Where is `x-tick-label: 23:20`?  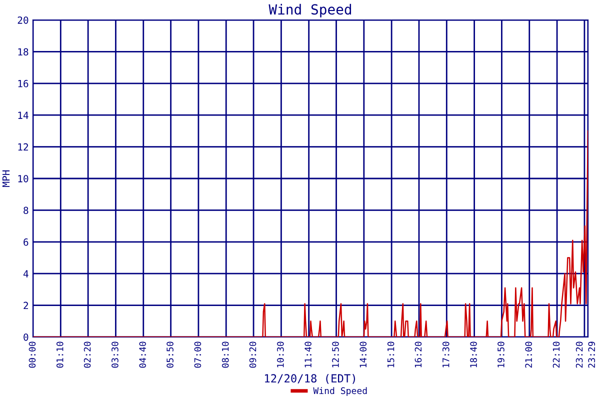
x-tick-label: 23:20 is located at coordinates (579, 355).